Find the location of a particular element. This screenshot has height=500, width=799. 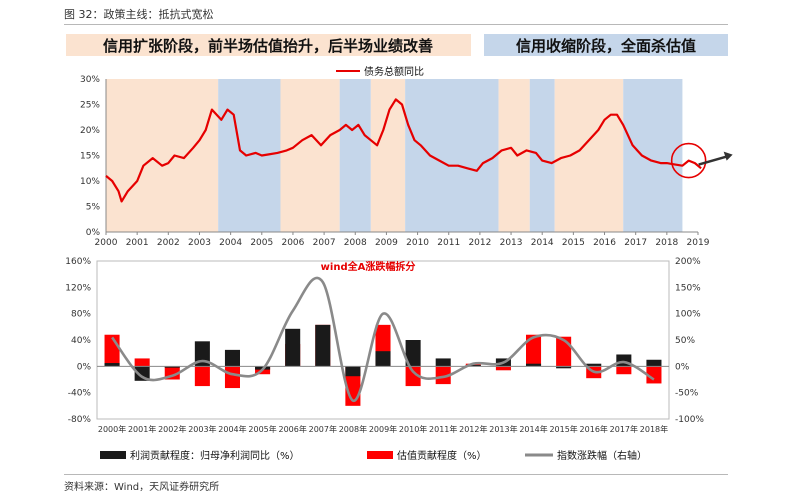

top-x-tick-label: 2000 is located at coordinates (106, 243).